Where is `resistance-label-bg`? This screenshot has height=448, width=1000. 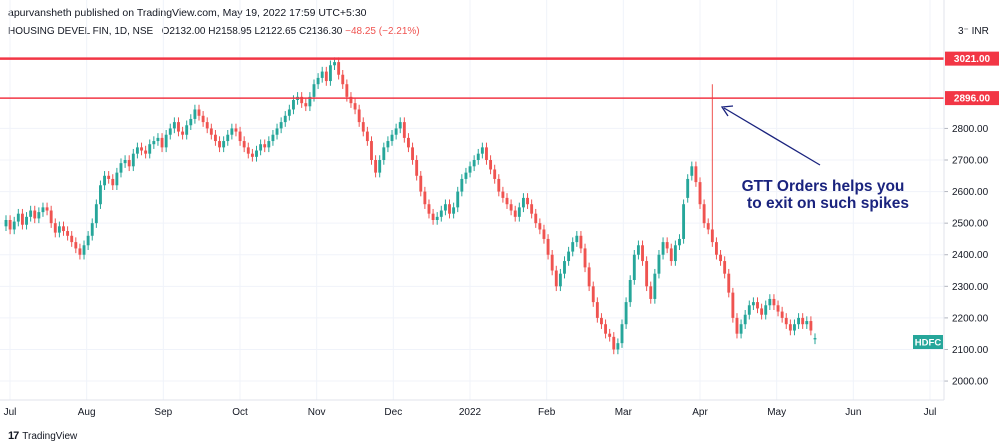 resistance-label-bg is located at coordinates (972, 98).